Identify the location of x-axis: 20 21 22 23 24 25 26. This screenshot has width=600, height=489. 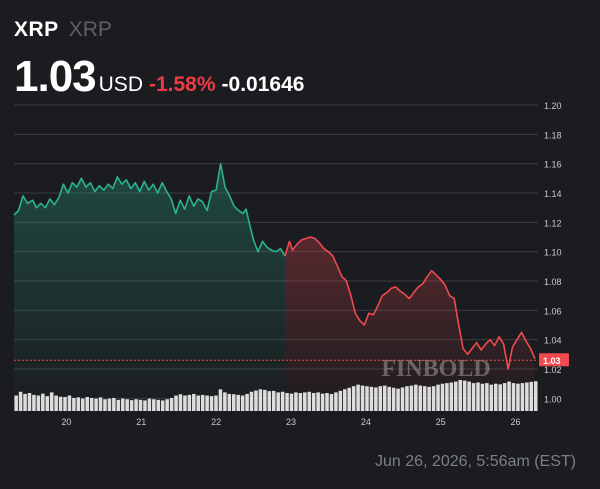
(290, 422).